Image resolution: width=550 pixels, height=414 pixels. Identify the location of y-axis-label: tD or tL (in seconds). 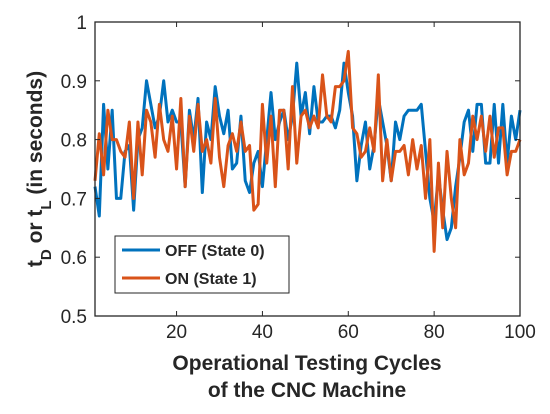
(39, 169).